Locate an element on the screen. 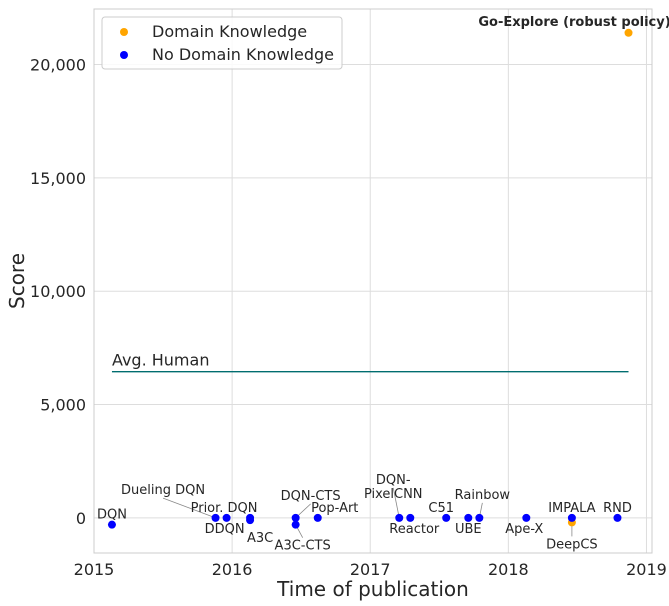 This screenshot has width=669, height=606. y-axis-title: Score is located at coordinates (17, 281).